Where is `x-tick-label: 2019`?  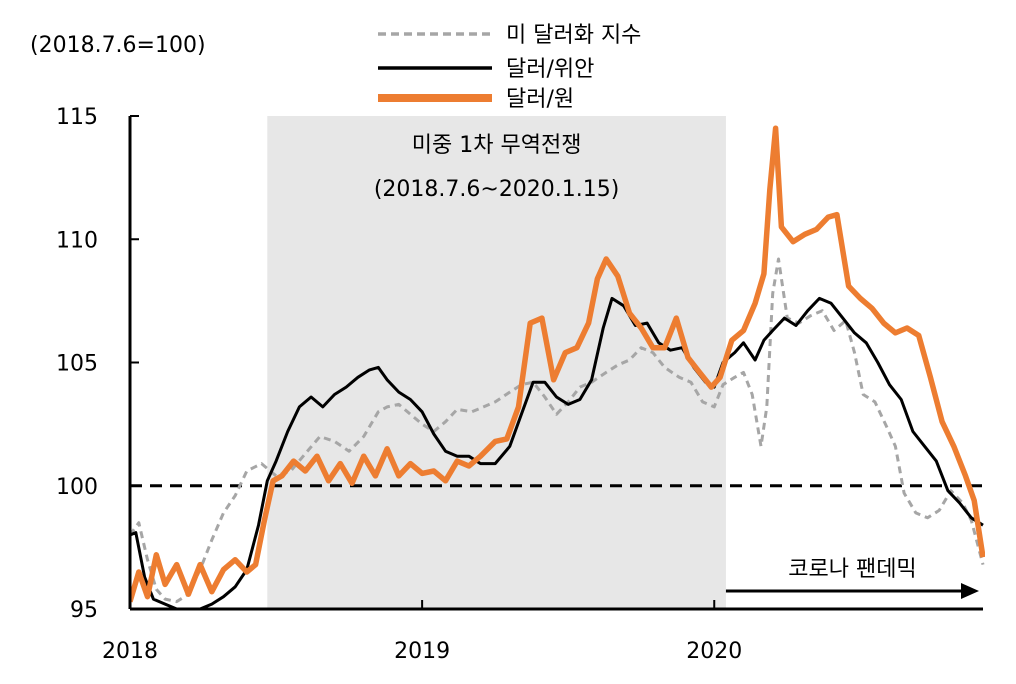
x-tick-label: 2019 is located at coordinates (422, 651).